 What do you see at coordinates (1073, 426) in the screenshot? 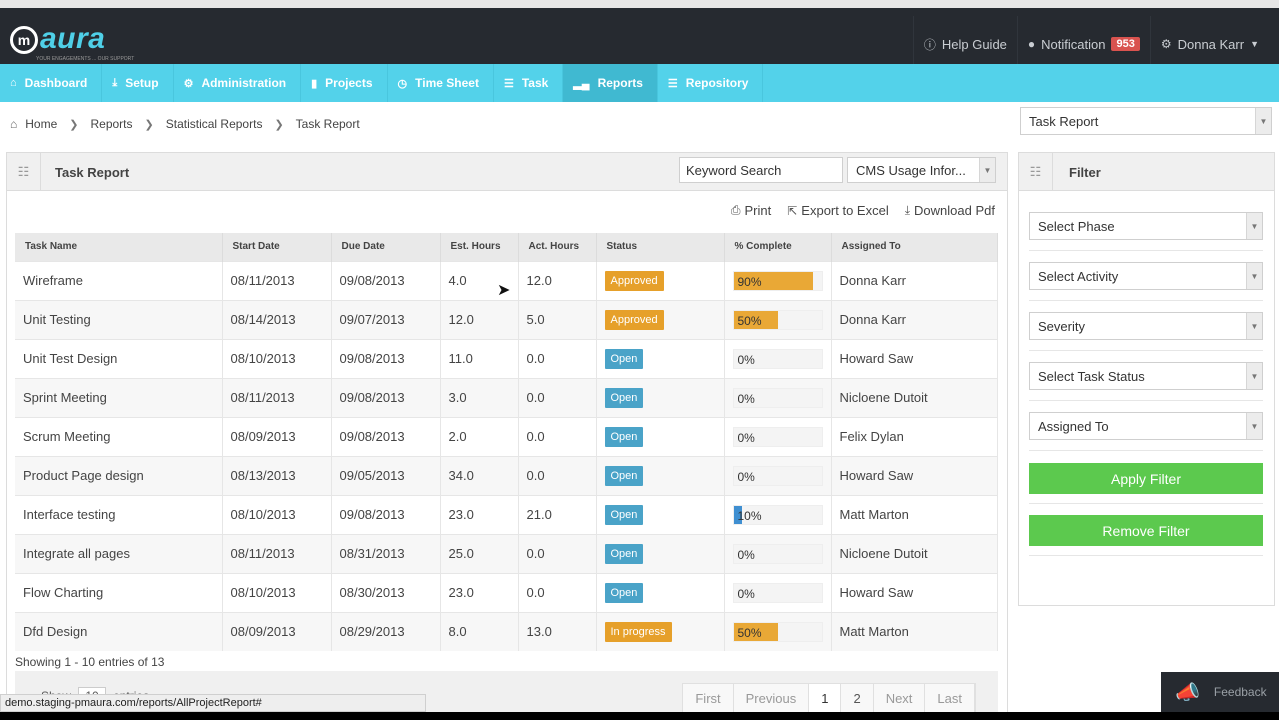
I see `select-assigned-to-value: Assigned To` at bounding box center [1073, 426].